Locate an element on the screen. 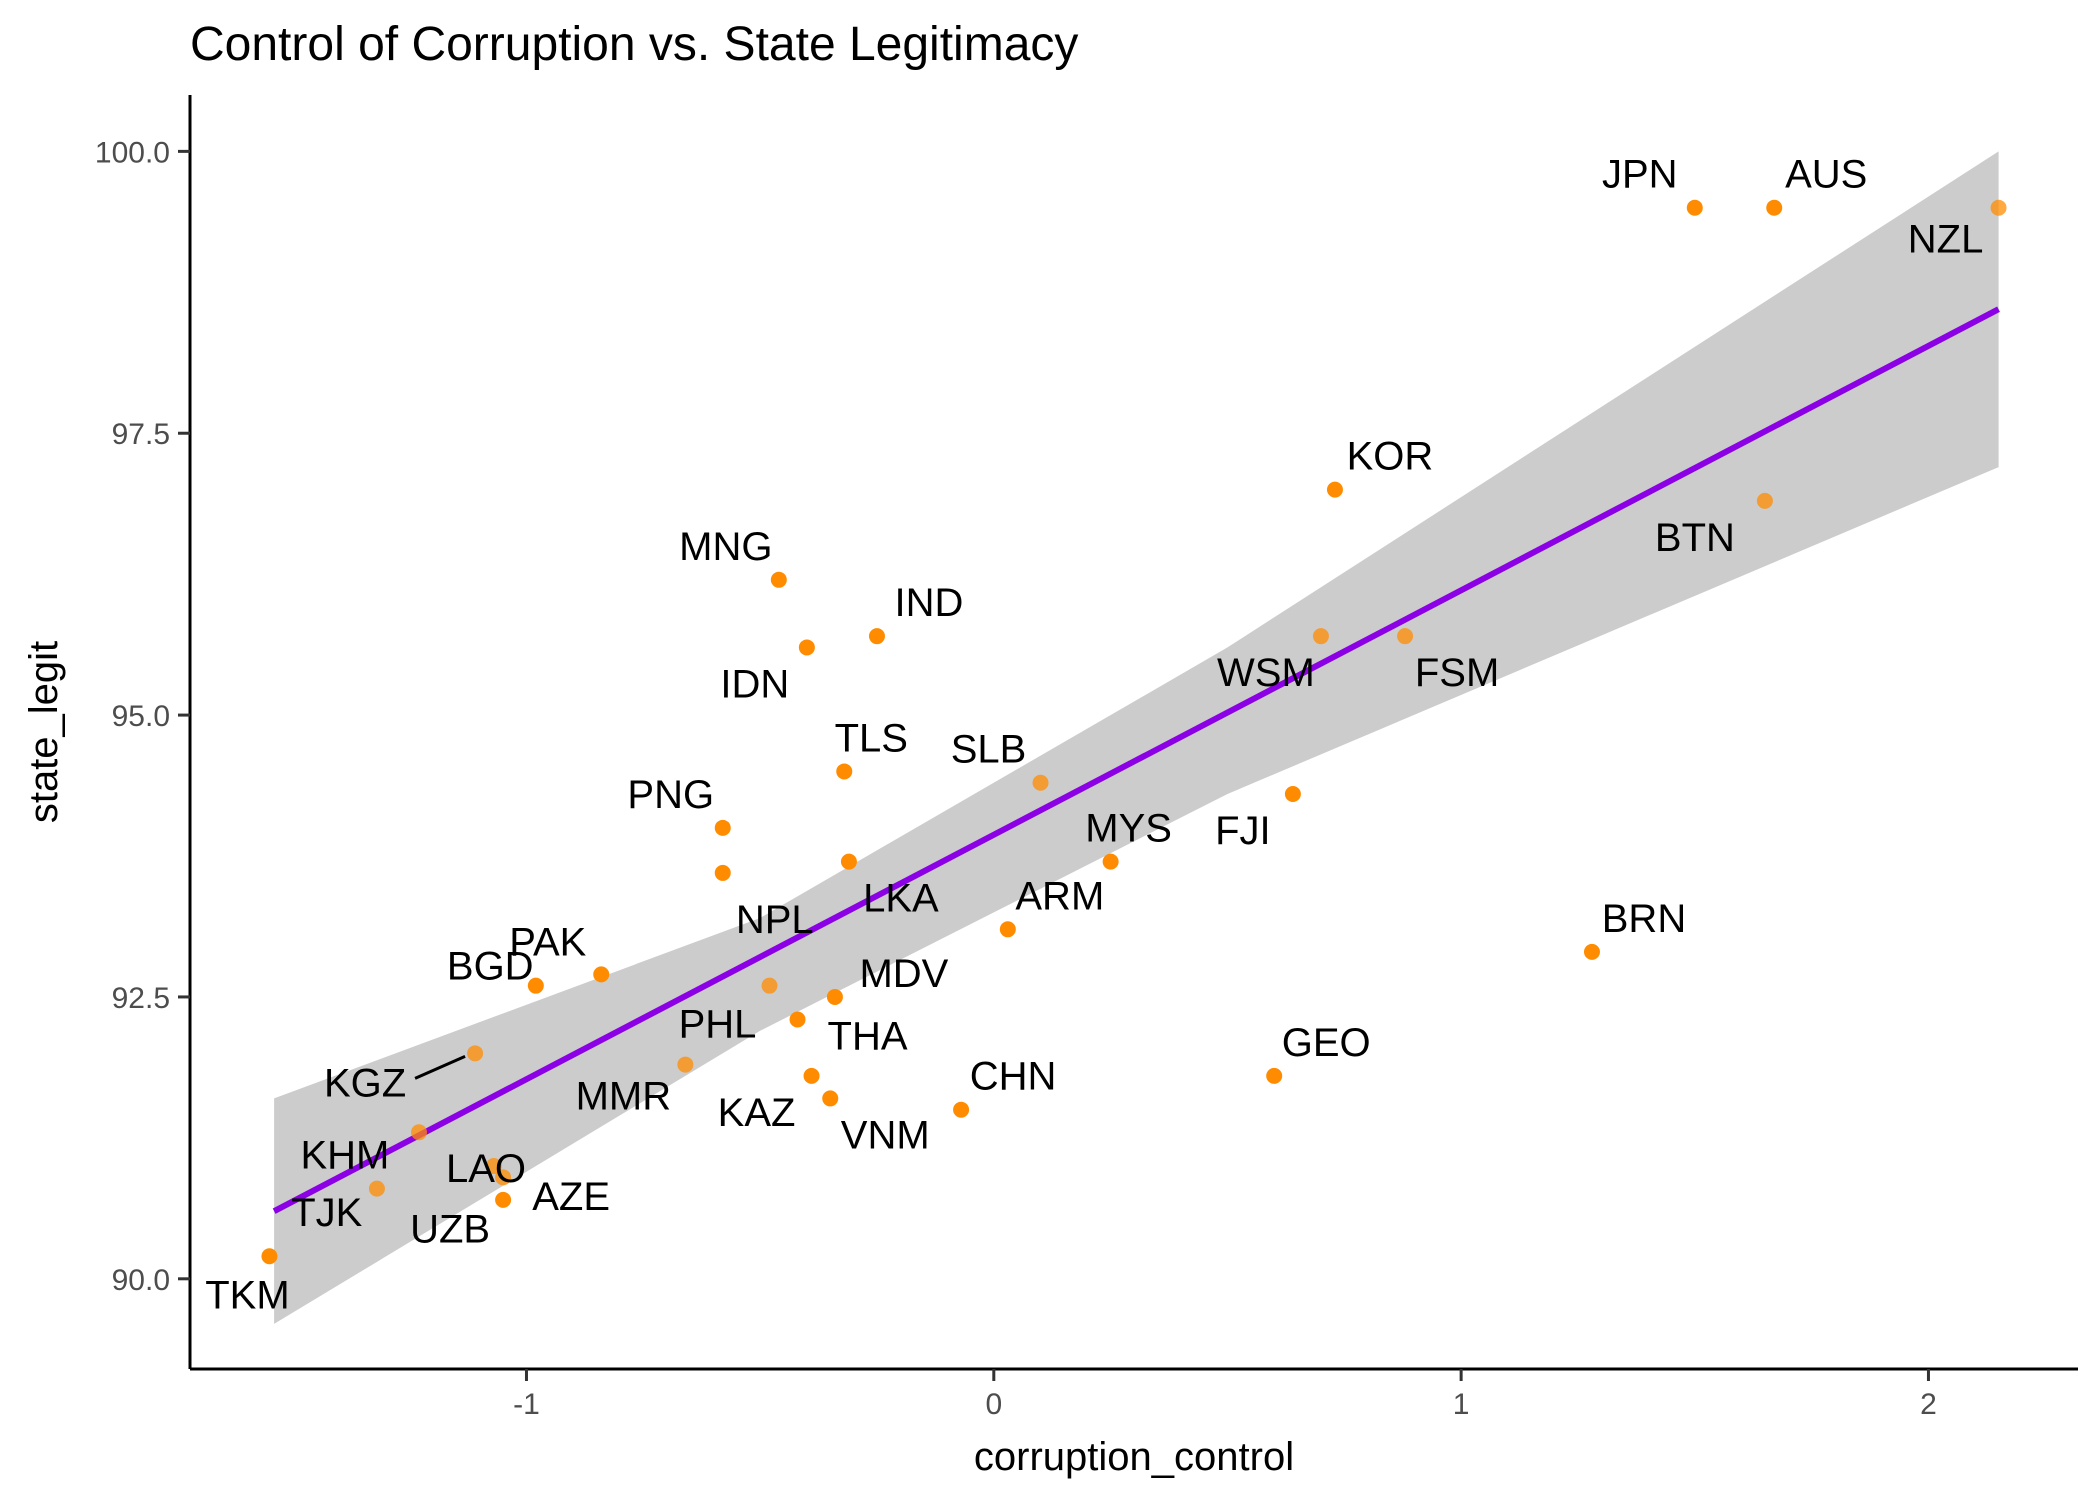 The height and width of the screenshot is (1499, 2099). point-label-mng: MNG is located at coordinates (725, 547).